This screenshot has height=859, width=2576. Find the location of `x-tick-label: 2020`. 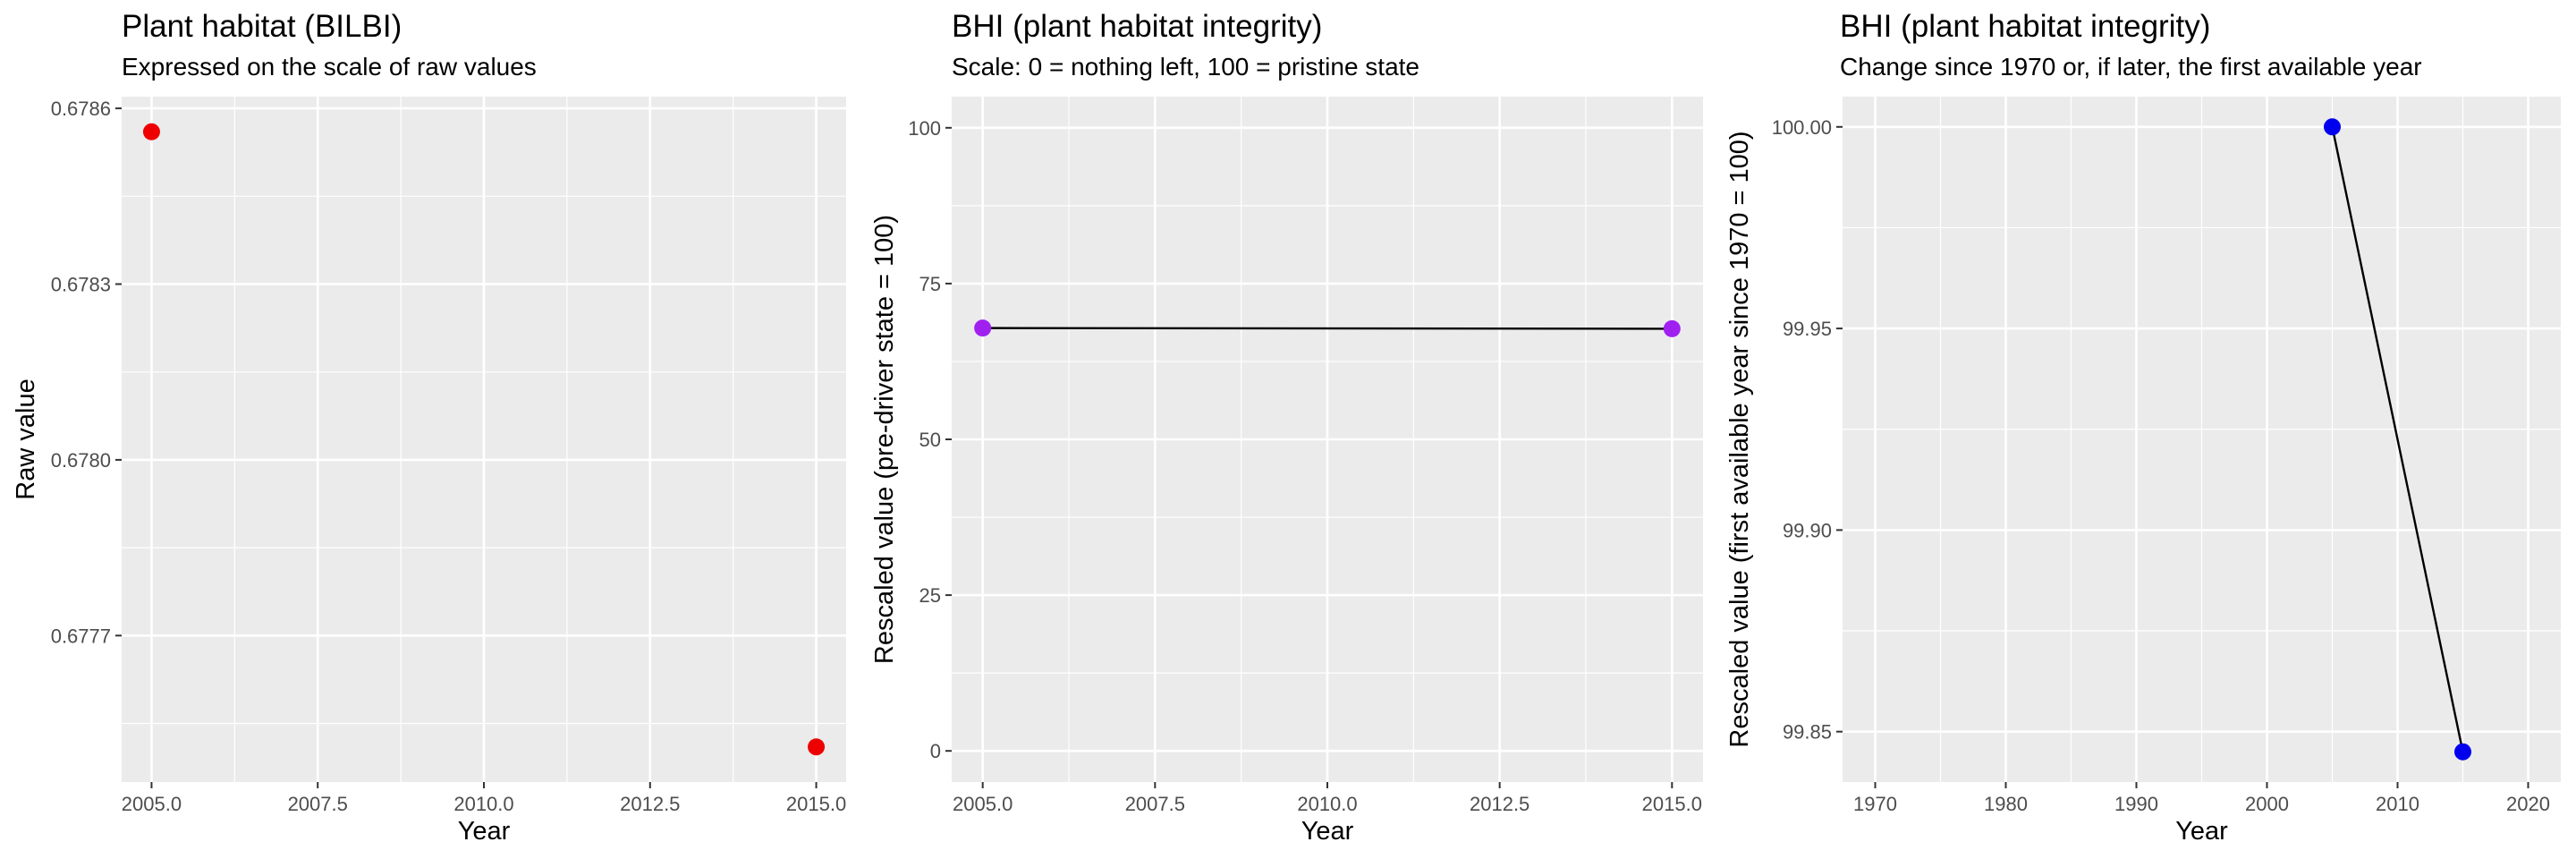

x-tick-label: 2020 is located at coordinates (2528, 804).